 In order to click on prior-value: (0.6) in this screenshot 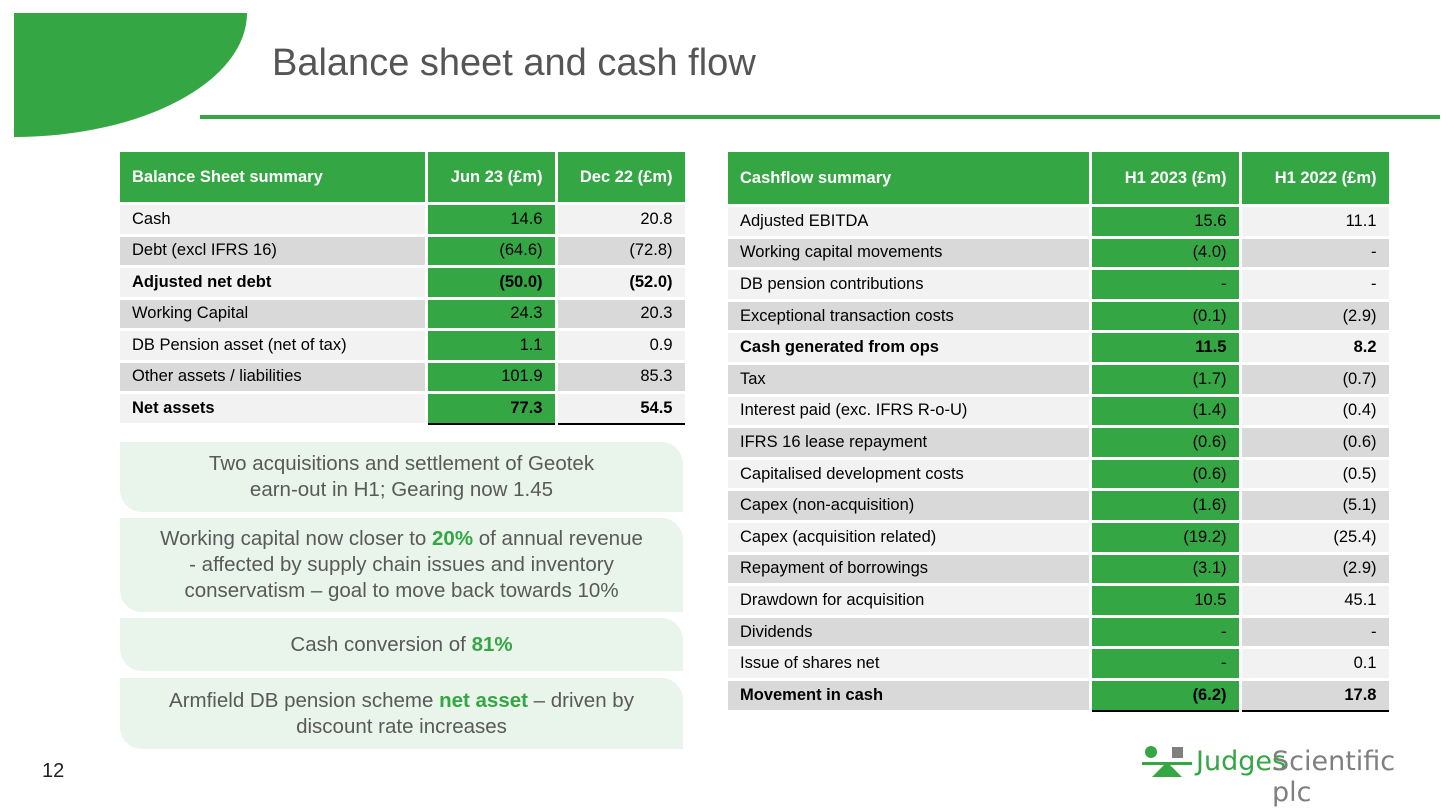, I will do `click(1316, 443)`.